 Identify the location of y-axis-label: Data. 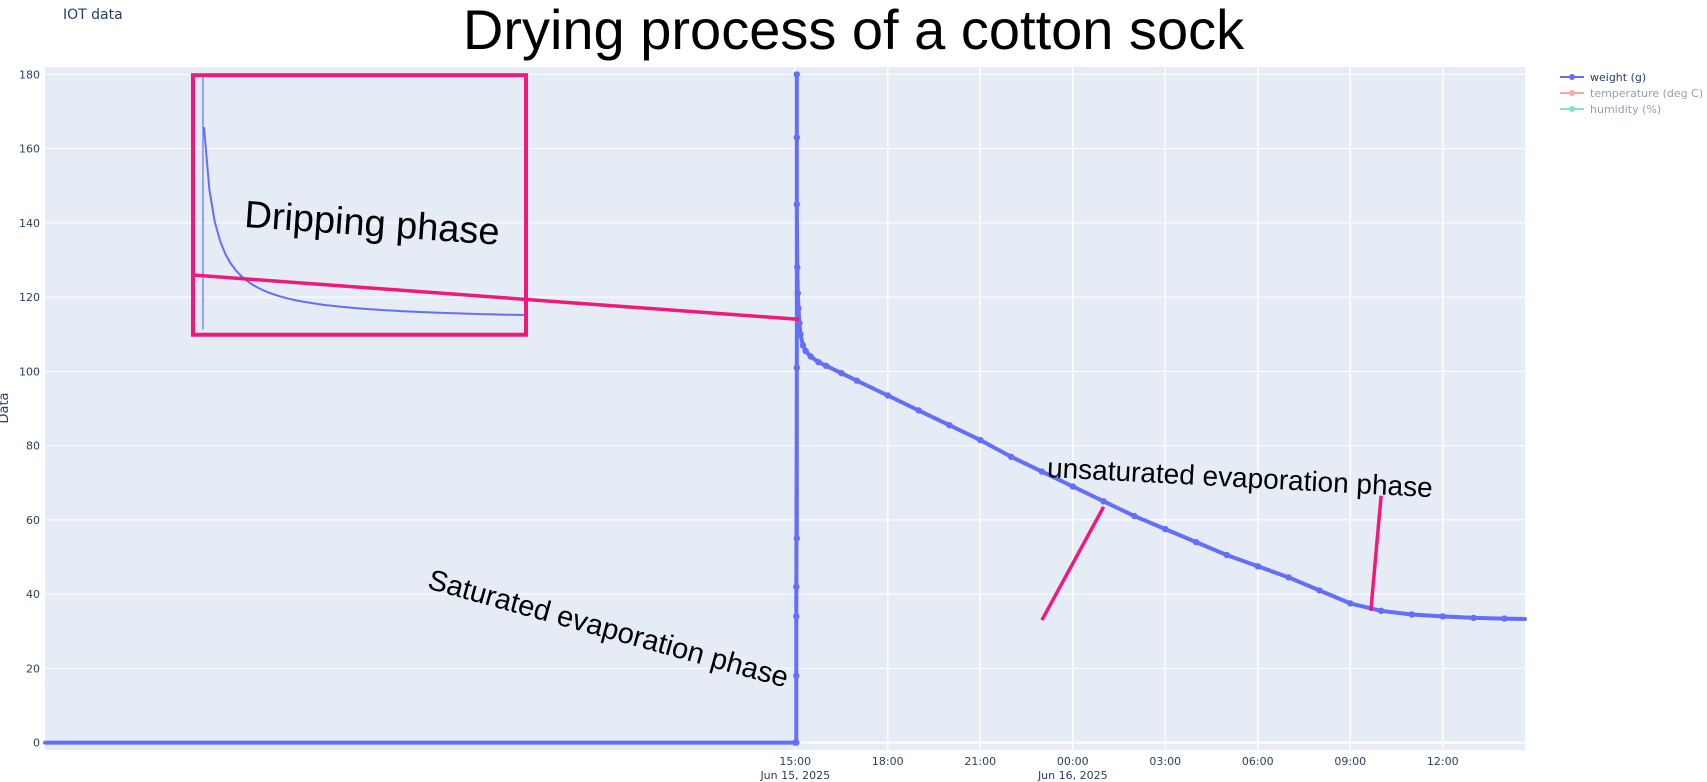
(6, 407).